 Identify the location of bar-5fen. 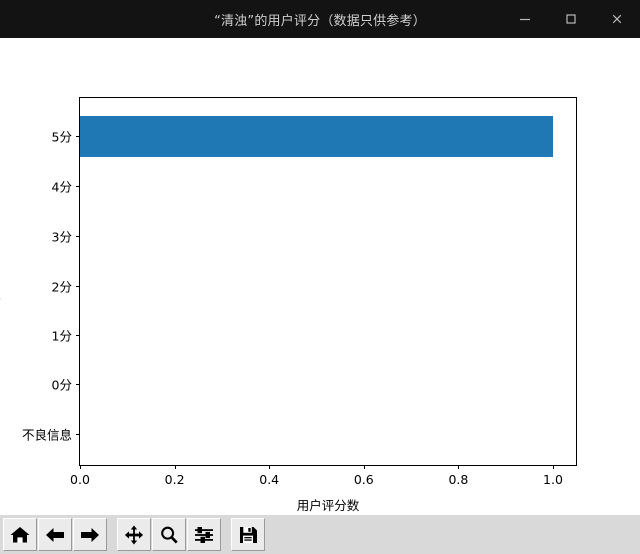
(316, 136).